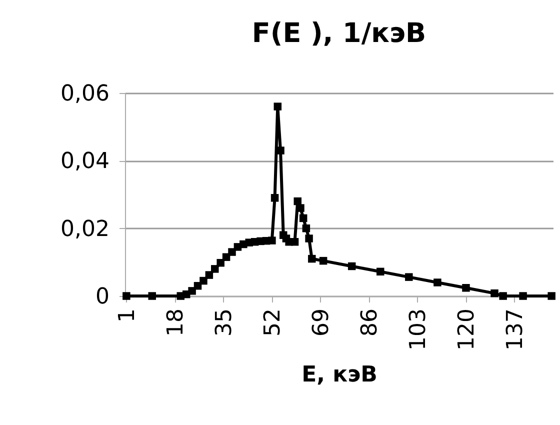 The image size is (560, 425). I want to click on x-tick-label: 69, so click(321, 322).